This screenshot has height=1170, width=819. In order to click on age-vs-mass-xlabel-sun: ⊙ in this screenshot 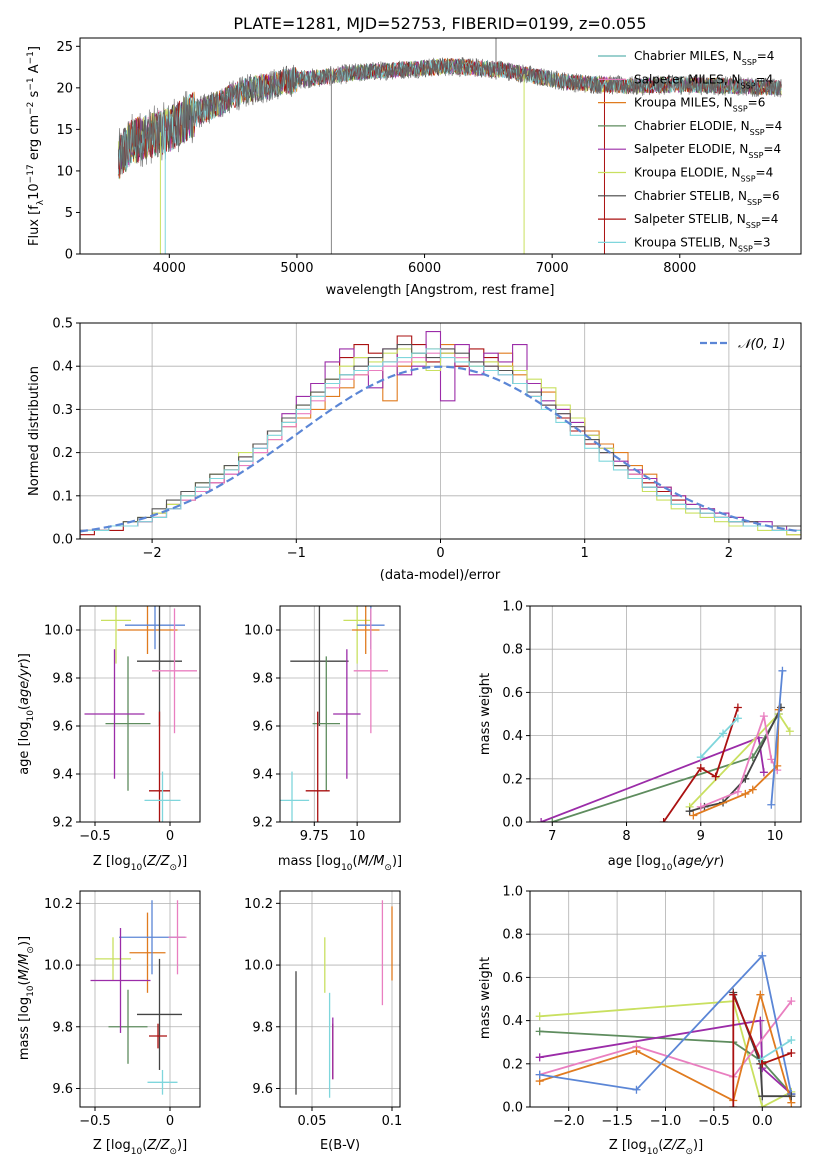, I will do `click(388, 868)`.